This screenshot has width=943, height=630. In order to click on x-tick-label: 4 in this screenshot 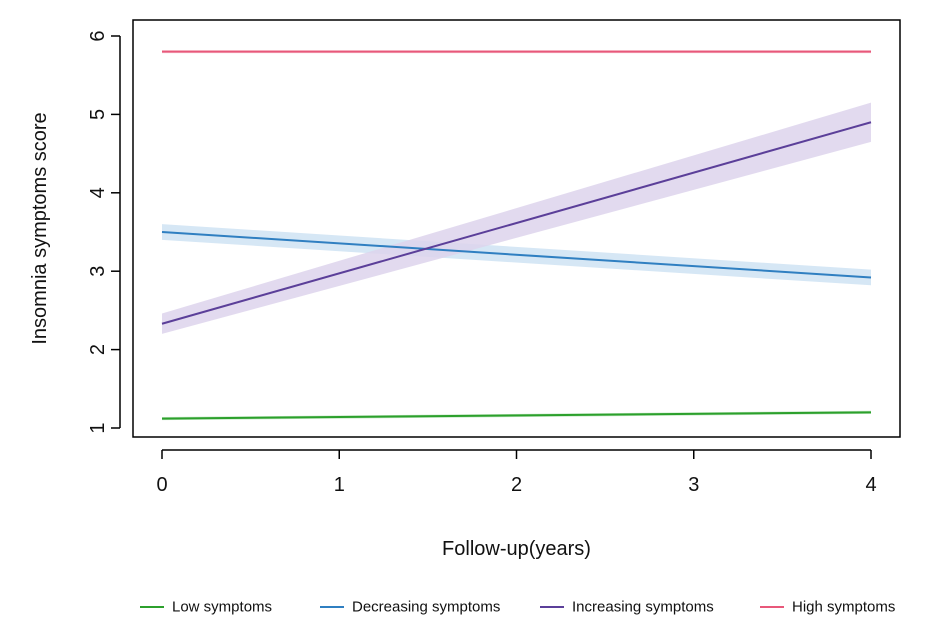, I will do `click(870, 485)`.